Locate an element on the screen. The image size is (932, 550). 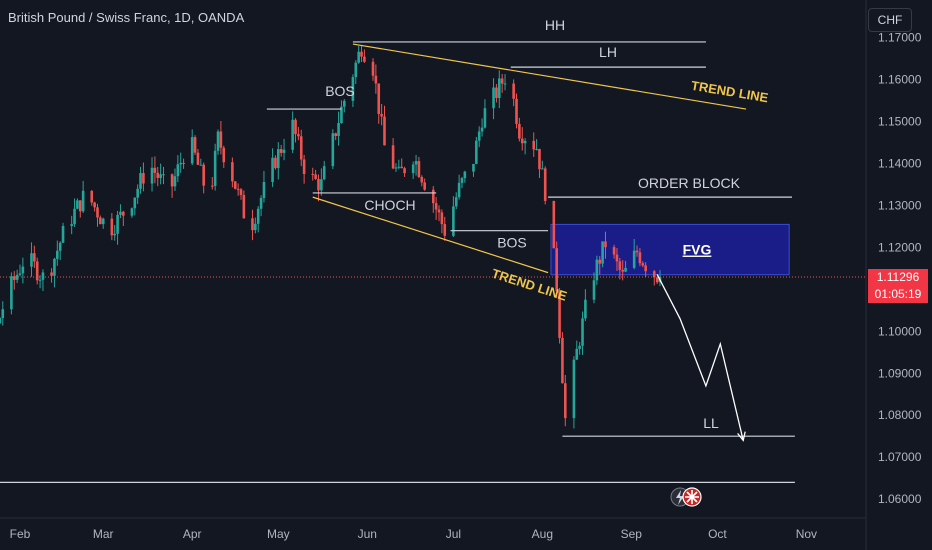
annotation-label: LH is located at coordinates (608, 52).